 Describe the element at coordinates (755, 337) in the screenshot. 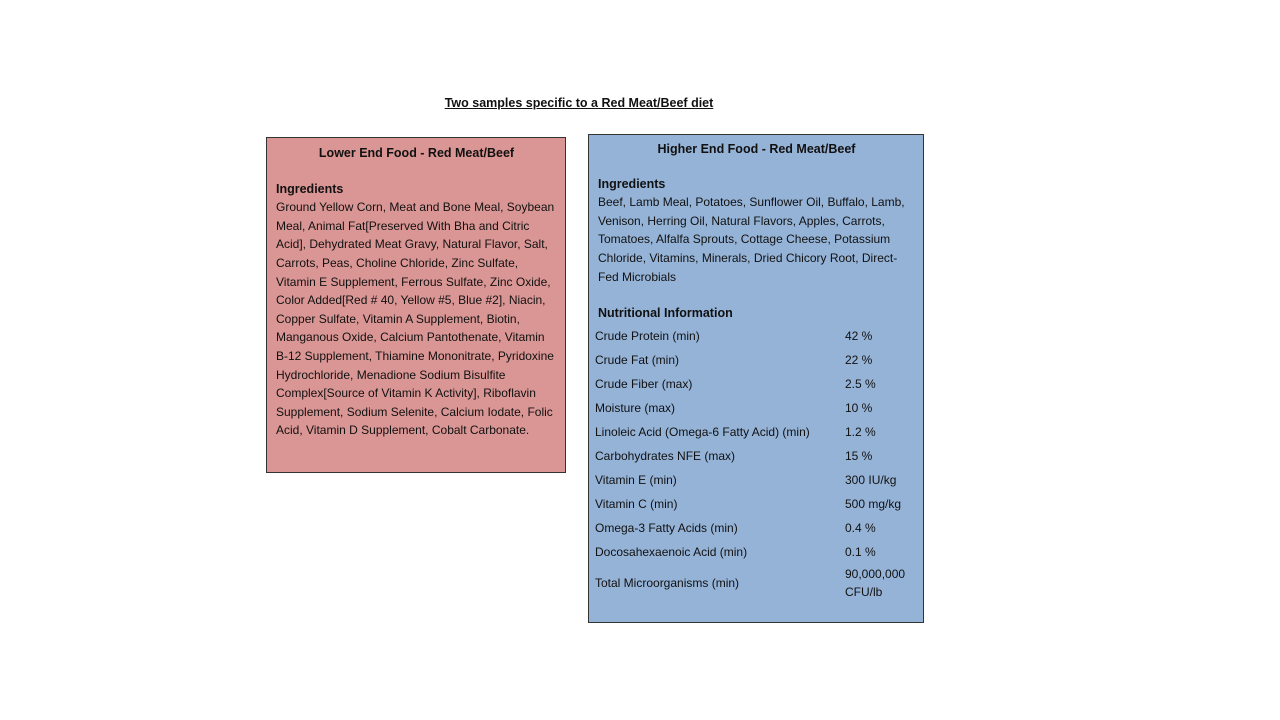

I see `nutrition-row: Crude Protein (min) 42 %` at that location.